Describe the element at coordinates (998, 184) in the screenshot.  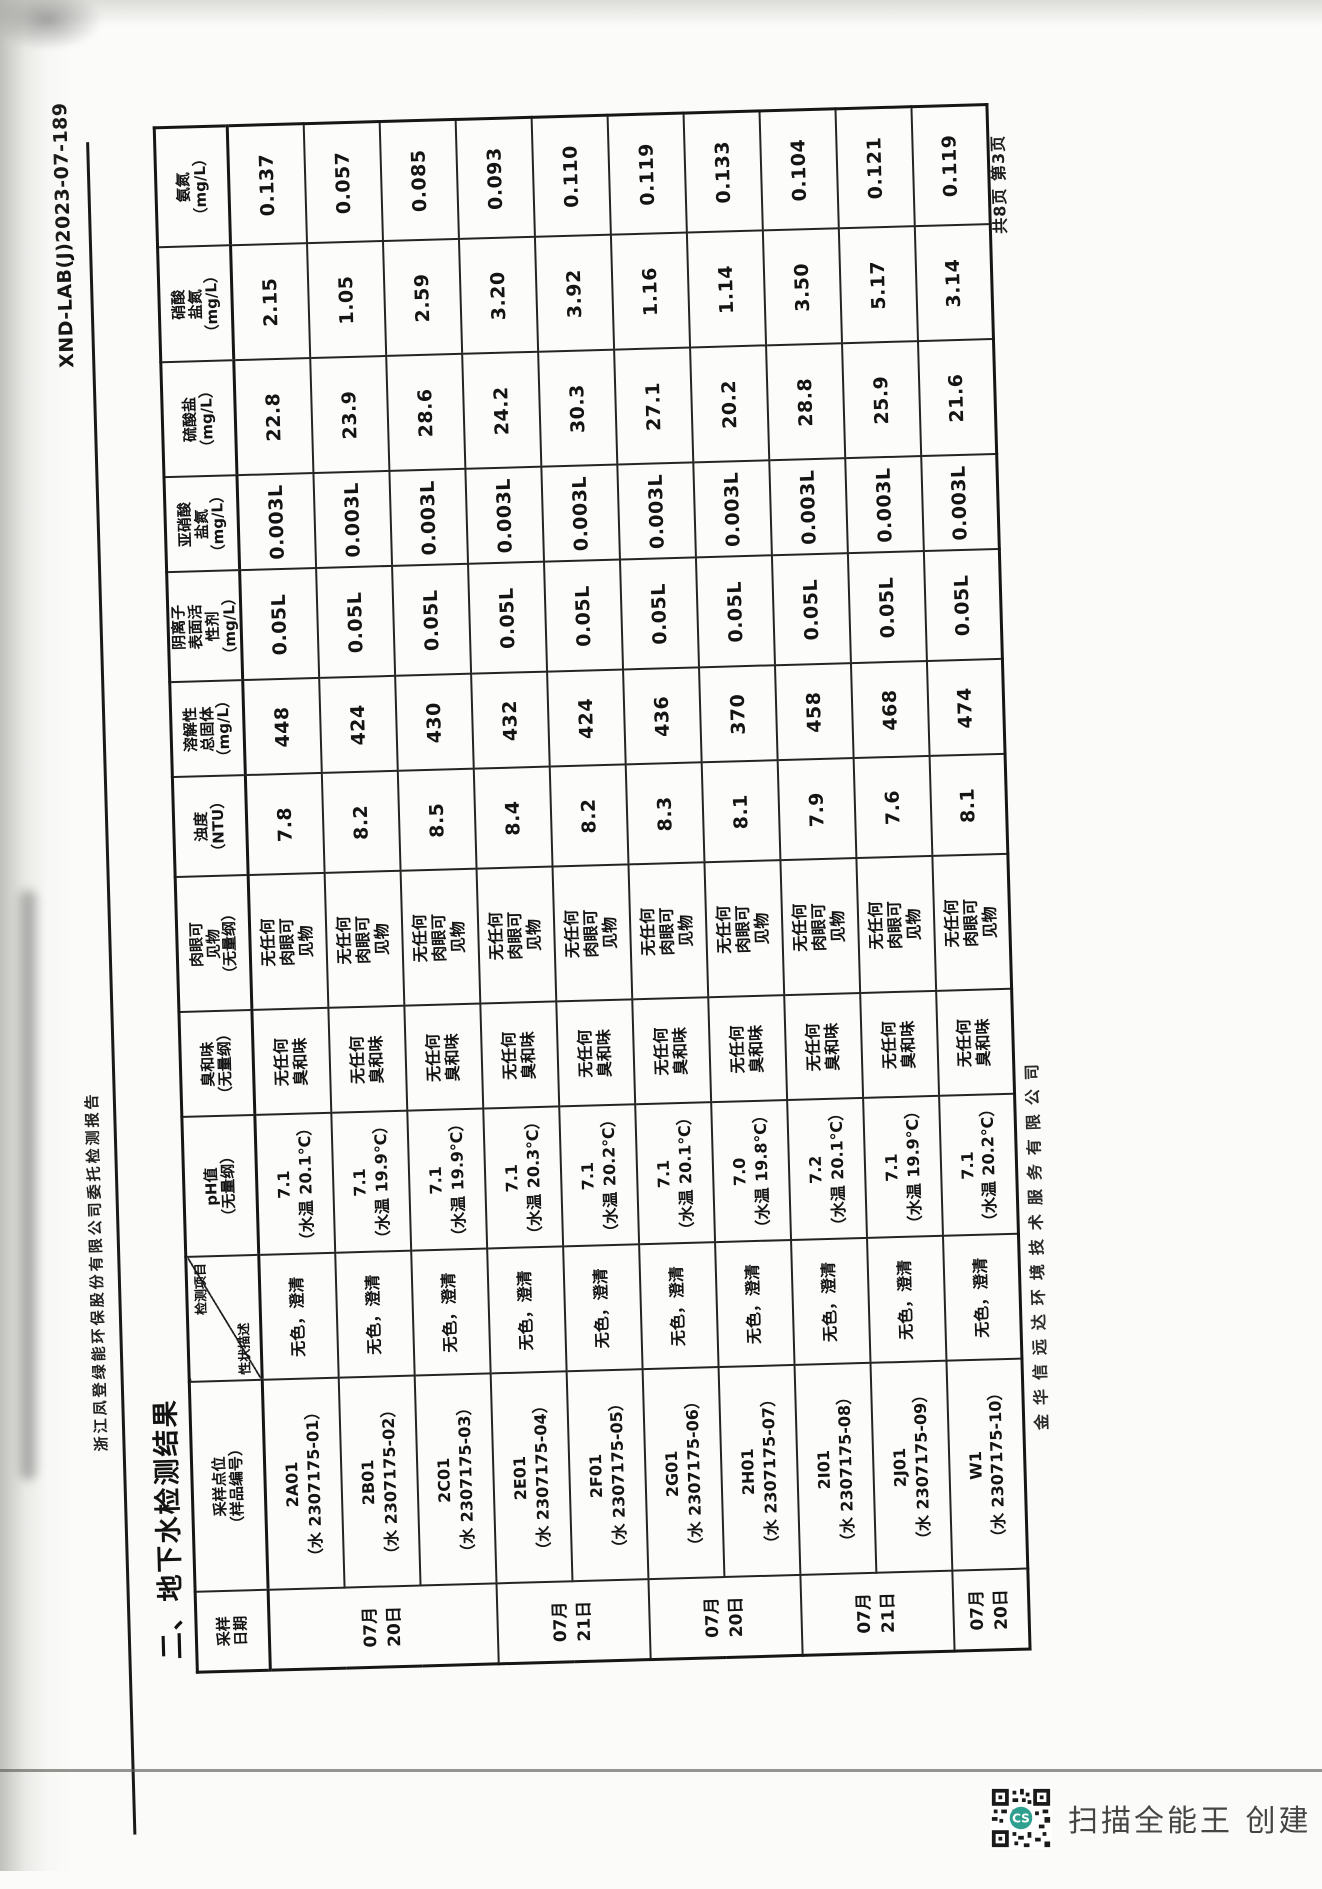
I see `page-indicator: 共8页 第3页` at that location.